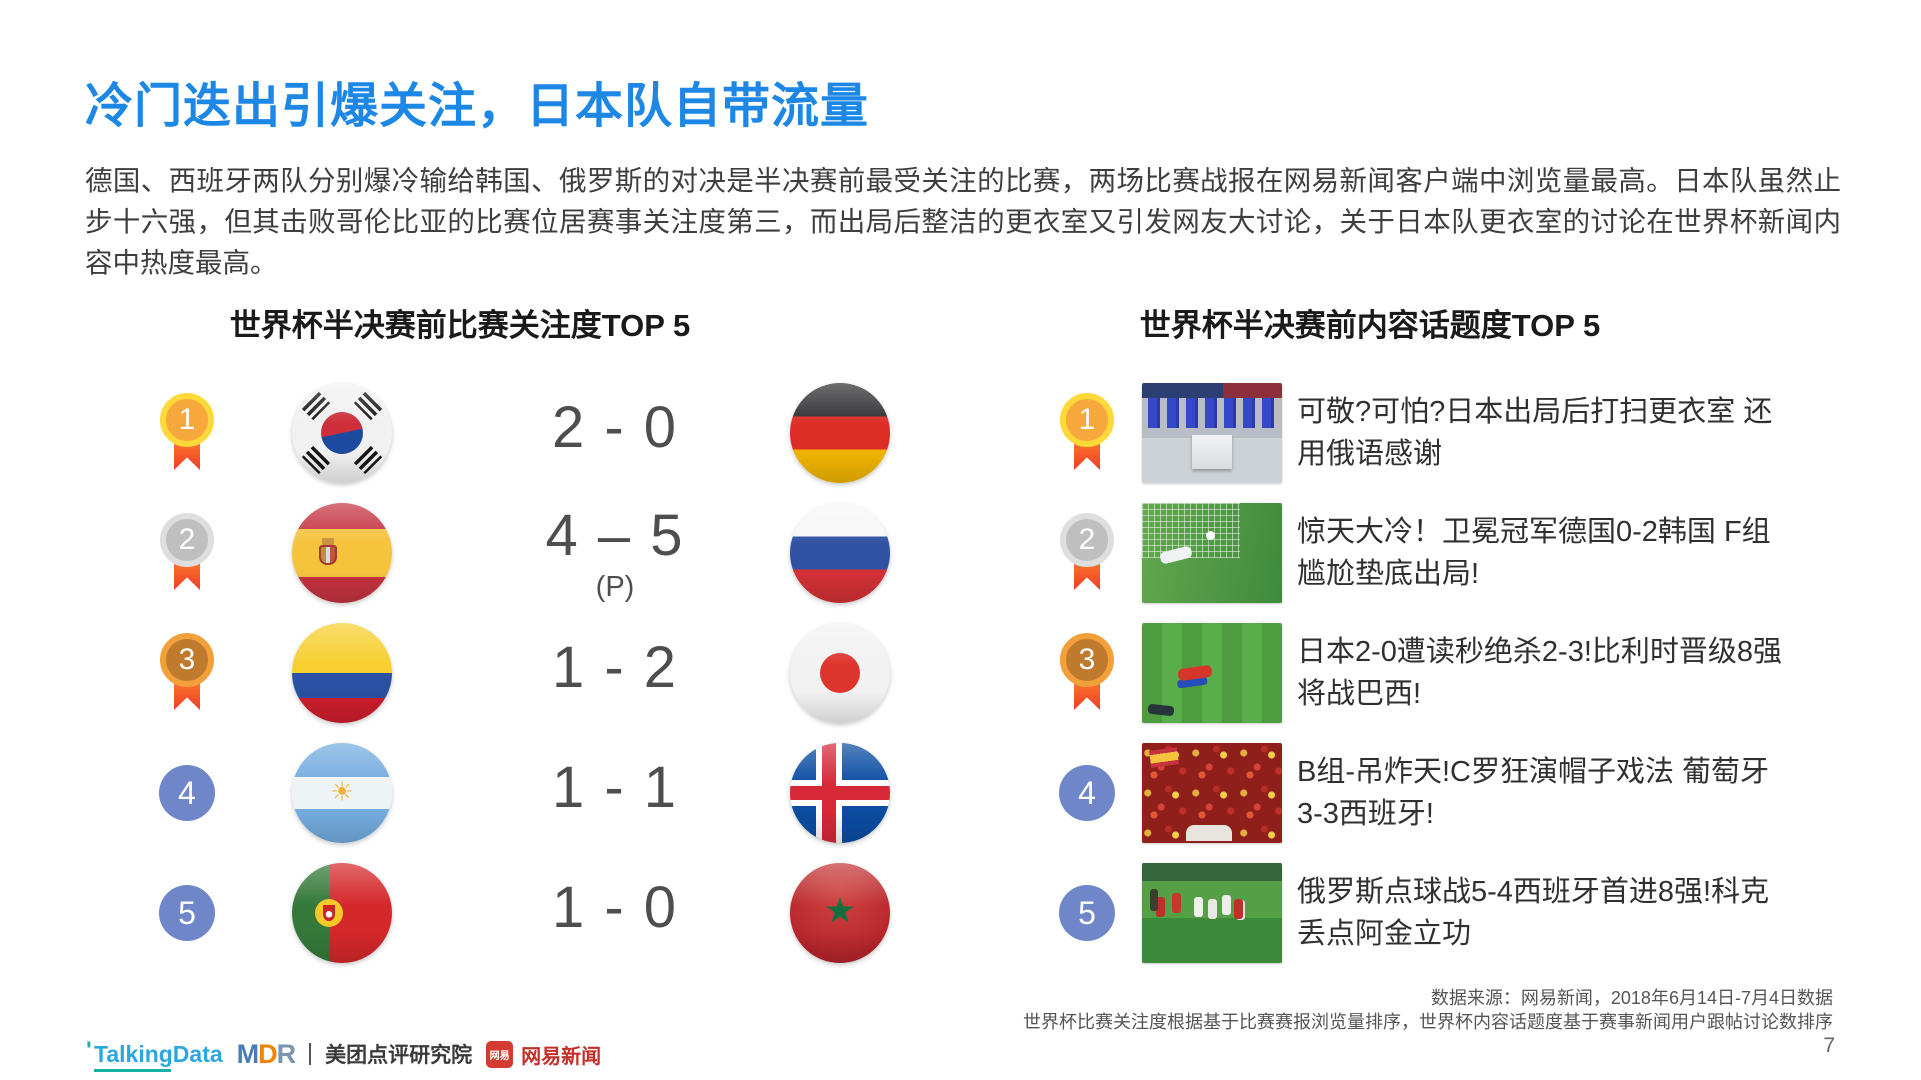 This screenshot has height=1080, width=1921. What do you see at coordinates (1567, 433) in the screenshot?
I see `headline-cell: 可敬?可怕?日本出局后打扫更衣室 还用俄语感谢` at bounding box center [1567, 433].